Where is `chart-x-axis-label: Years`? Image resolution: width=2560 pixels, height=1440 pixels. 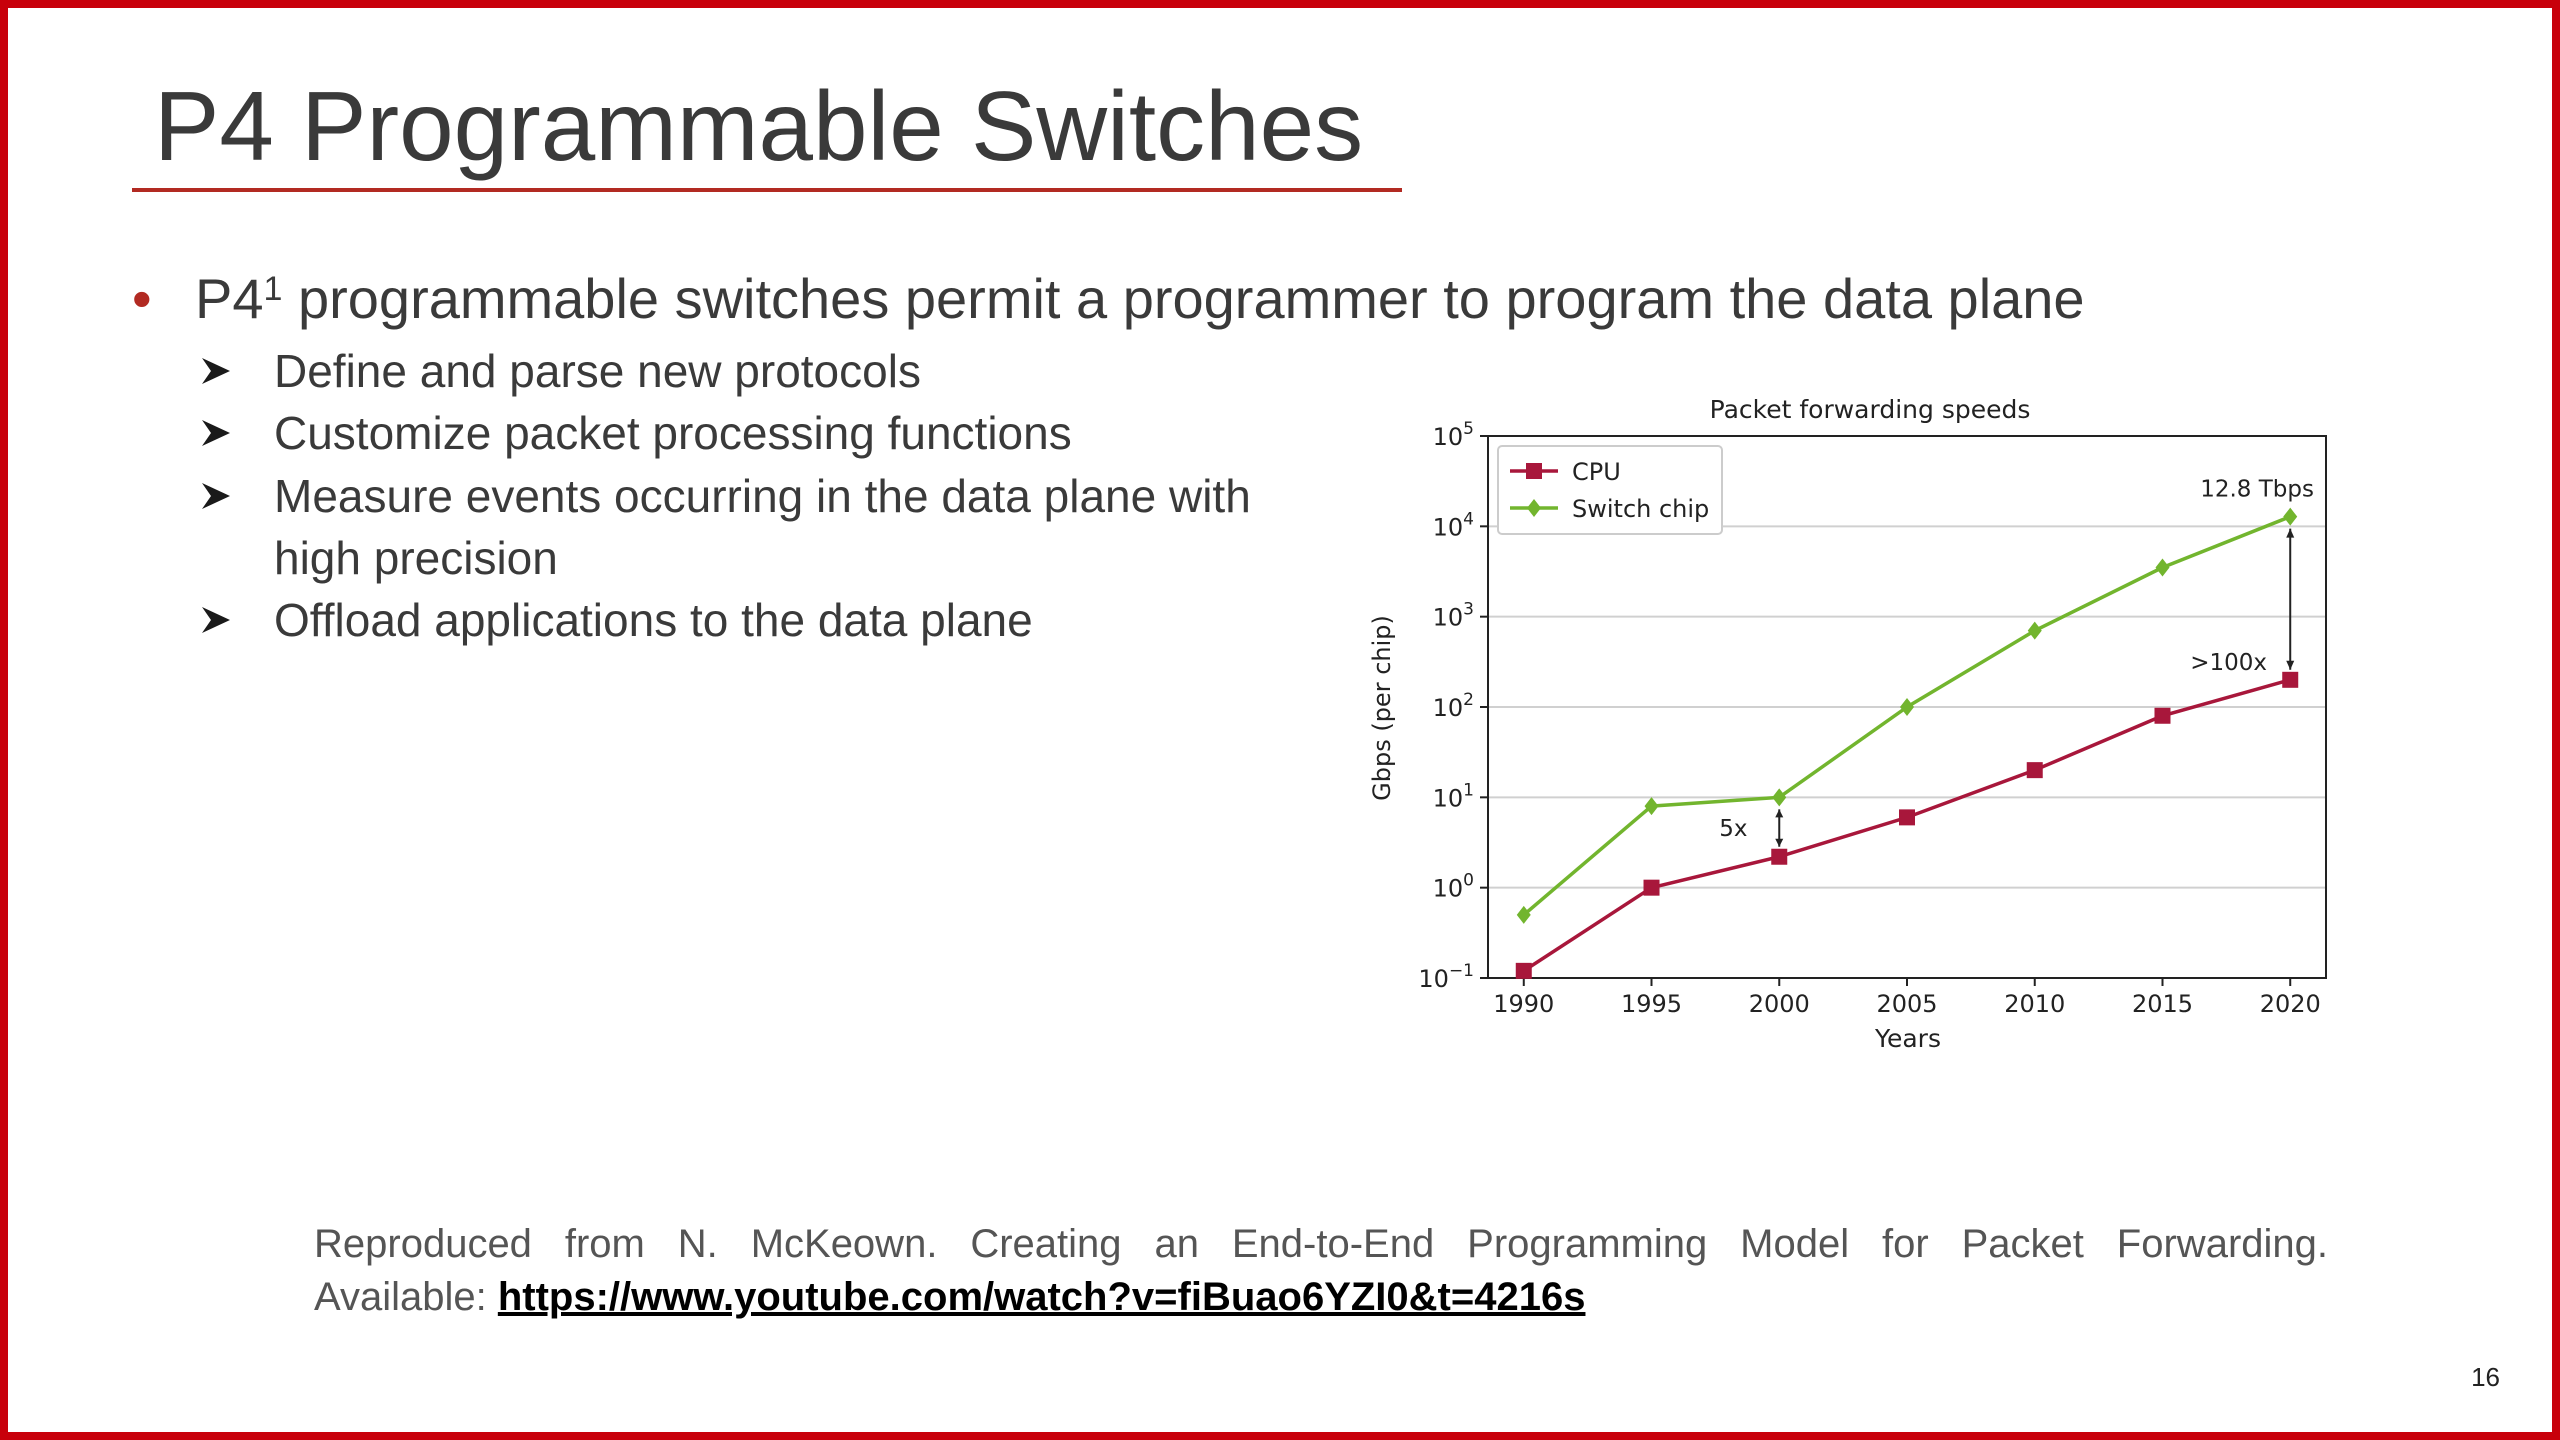
chart-x-axis-label: Years is located at coordinates (1907, 1038).